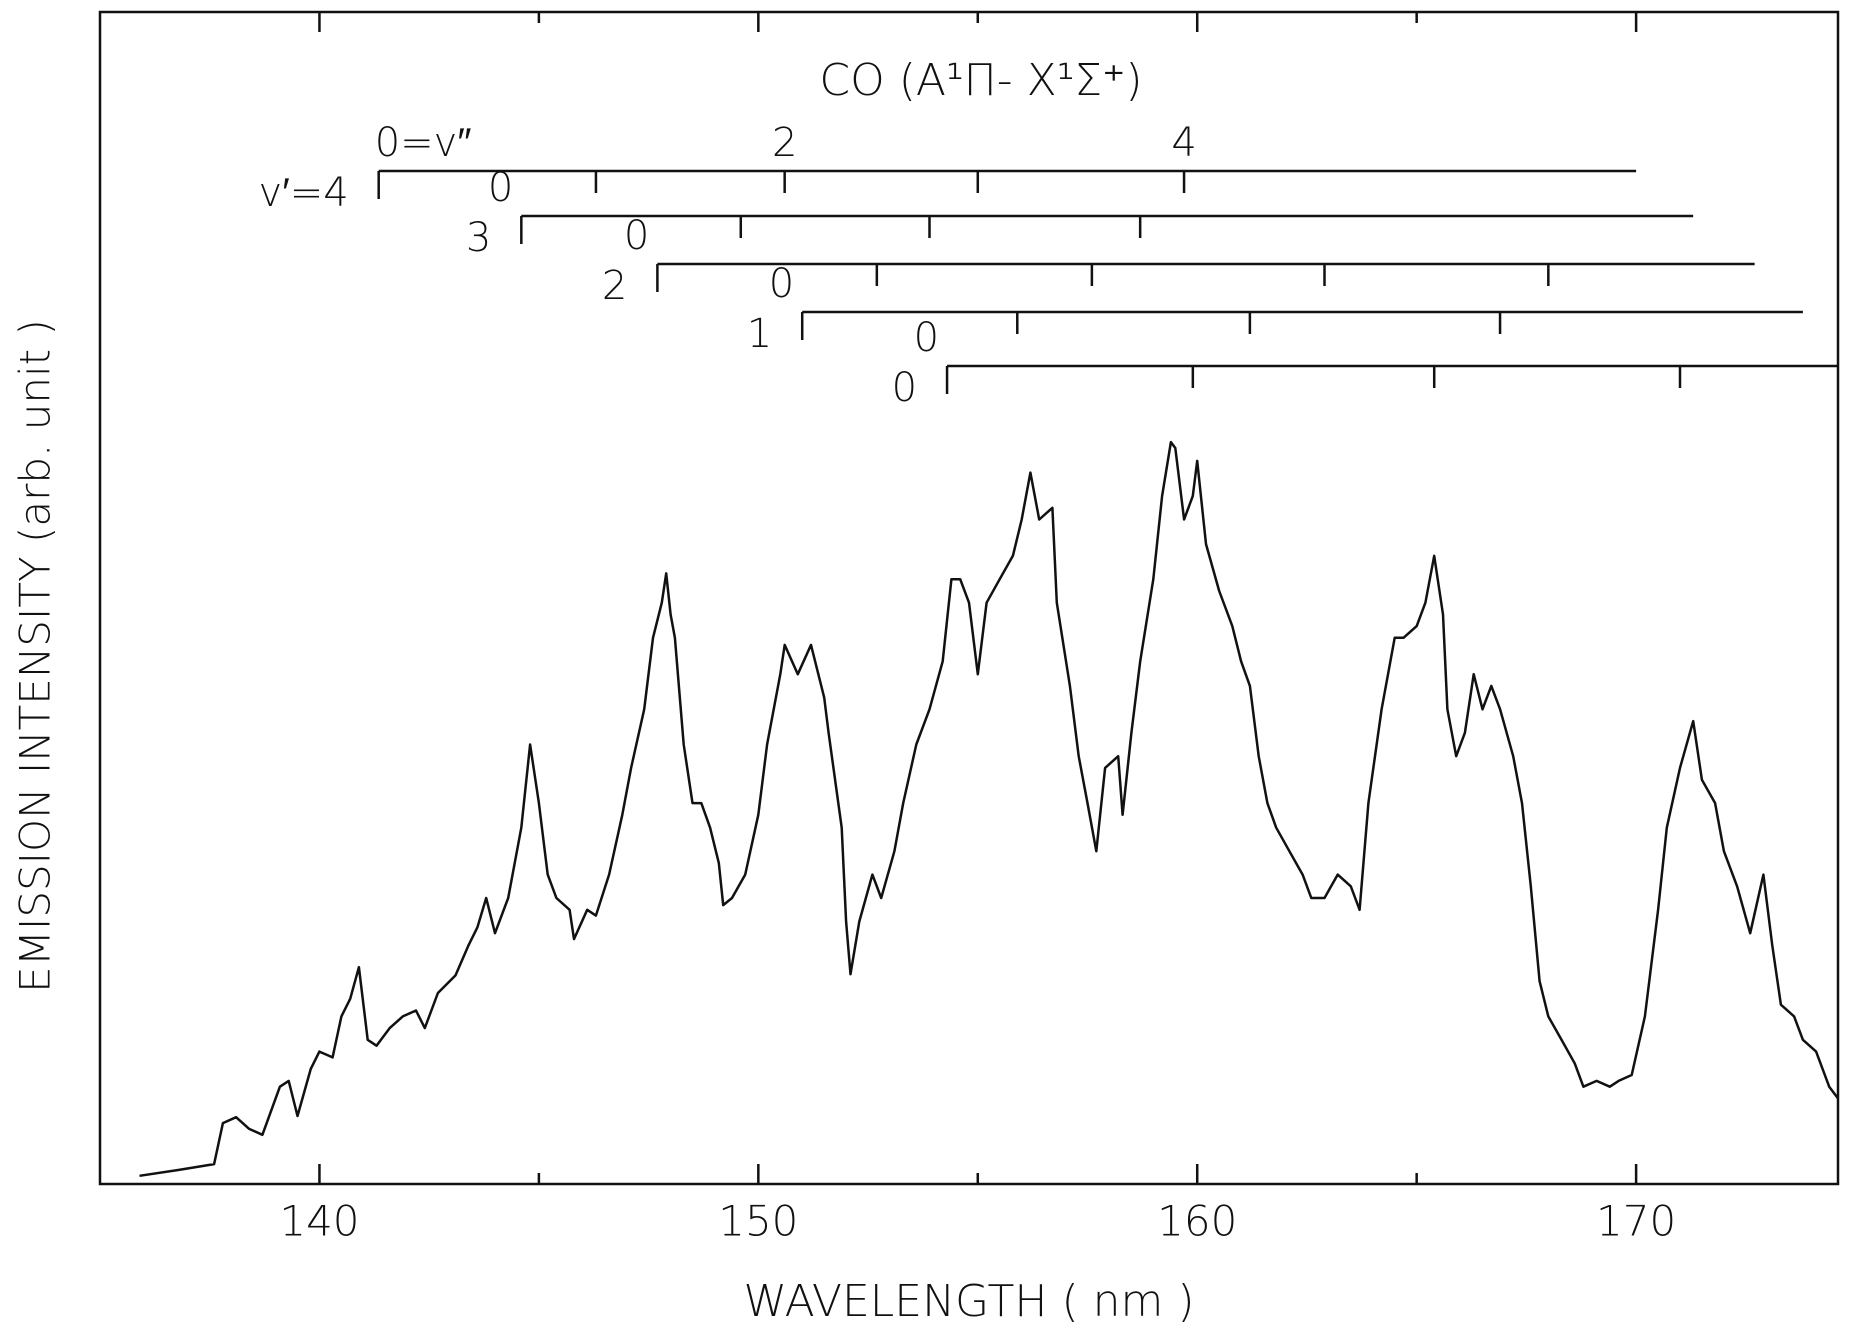  What do you see at coordinates (1636, 1221) in the screenshot?
I see `x-tick-label: 170` at bounding box center [1636, 1221].